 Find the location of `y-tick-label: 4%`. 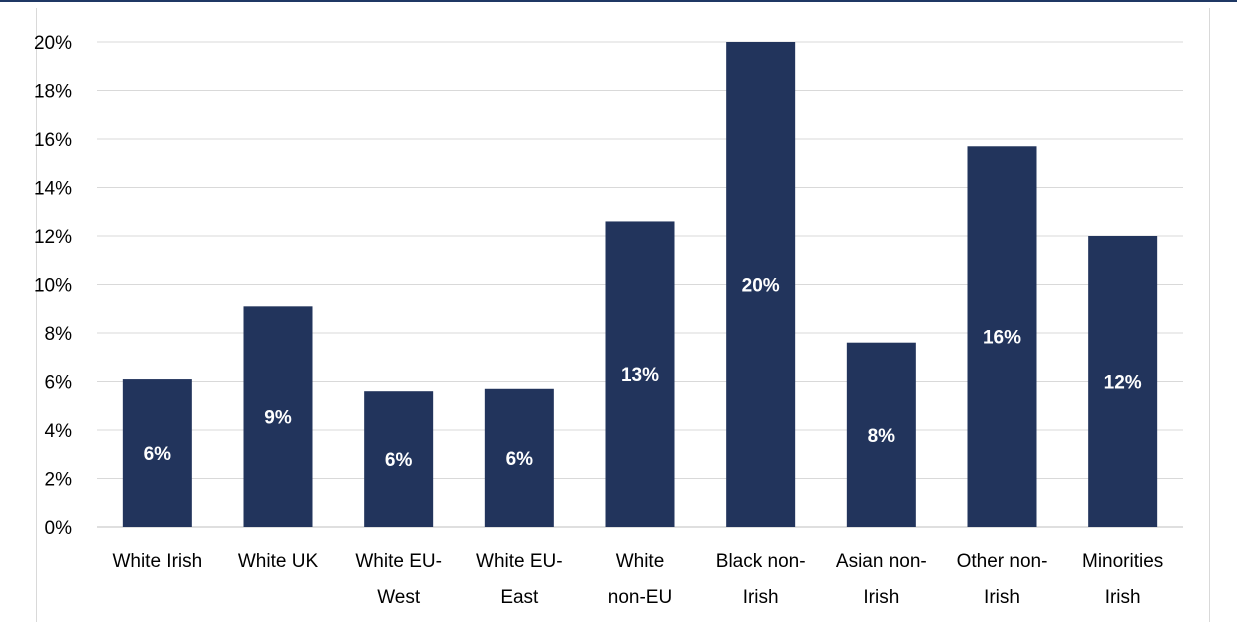

y-tick-label: 4% is located at coordinates (59, 431).